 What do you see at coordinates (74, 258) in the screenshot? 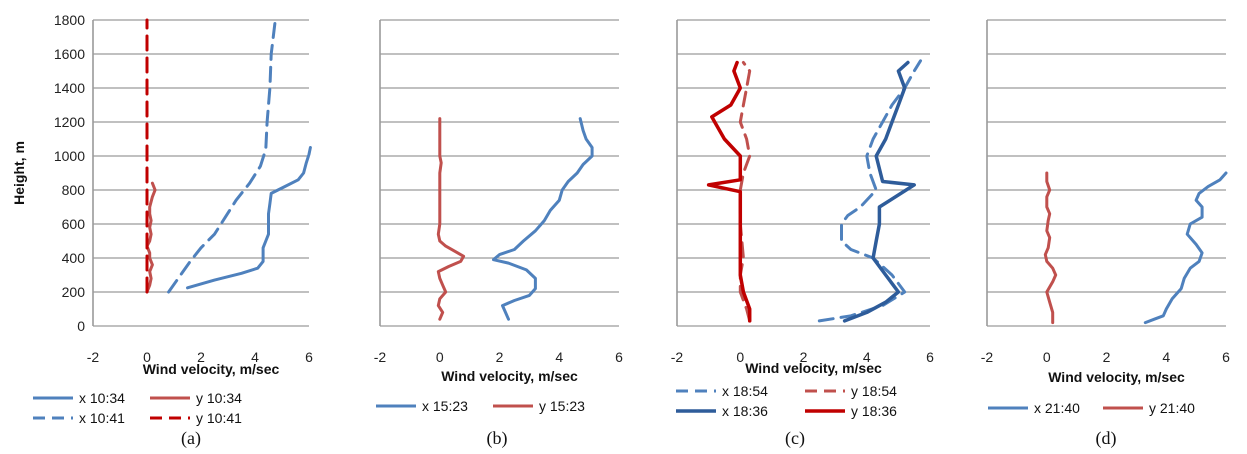
I see `y-tick-label: 400` at bounding box center [74, 258].